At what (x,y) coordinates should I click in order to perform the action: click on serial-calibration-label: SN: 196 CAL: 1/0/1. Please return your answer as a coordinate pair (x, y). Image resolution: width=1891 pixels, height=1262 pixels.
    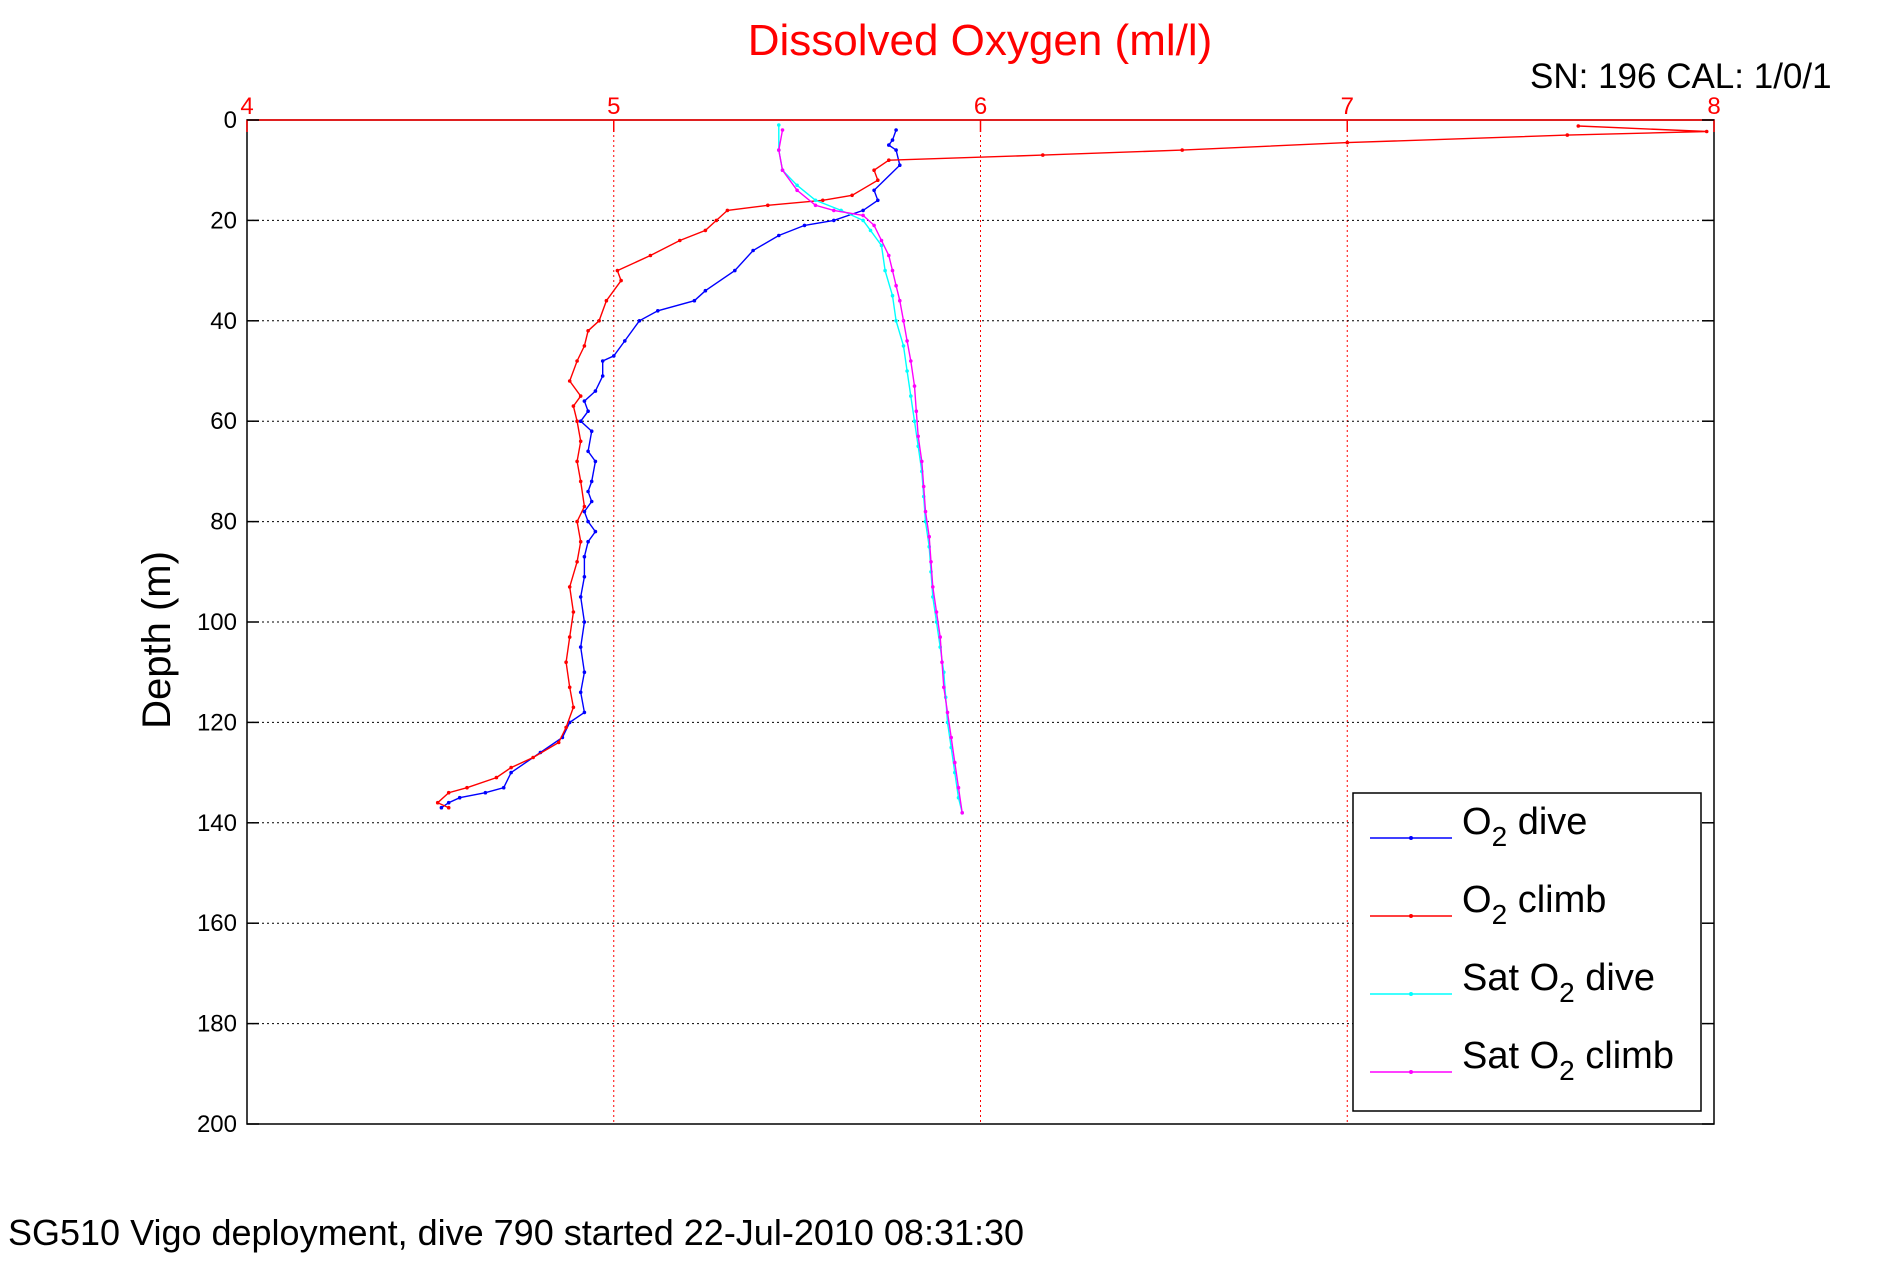
    Looking at the image, I should click on (1681, 76).